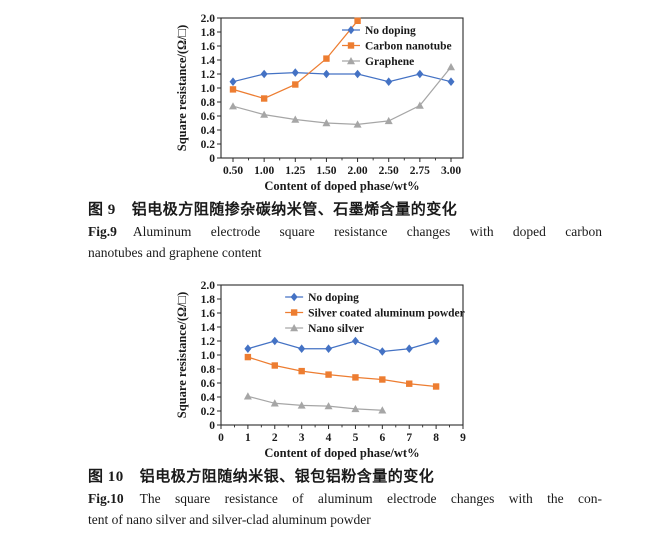 The width and height of the screenshot is (668, 533). What do you see at coordinates (342, 167) in the screenshot?
I see `x-axis: 0.50 1.00 1.25 1.50 2.00 2.50 2.75 3.00` at bounding box center [342, 167].